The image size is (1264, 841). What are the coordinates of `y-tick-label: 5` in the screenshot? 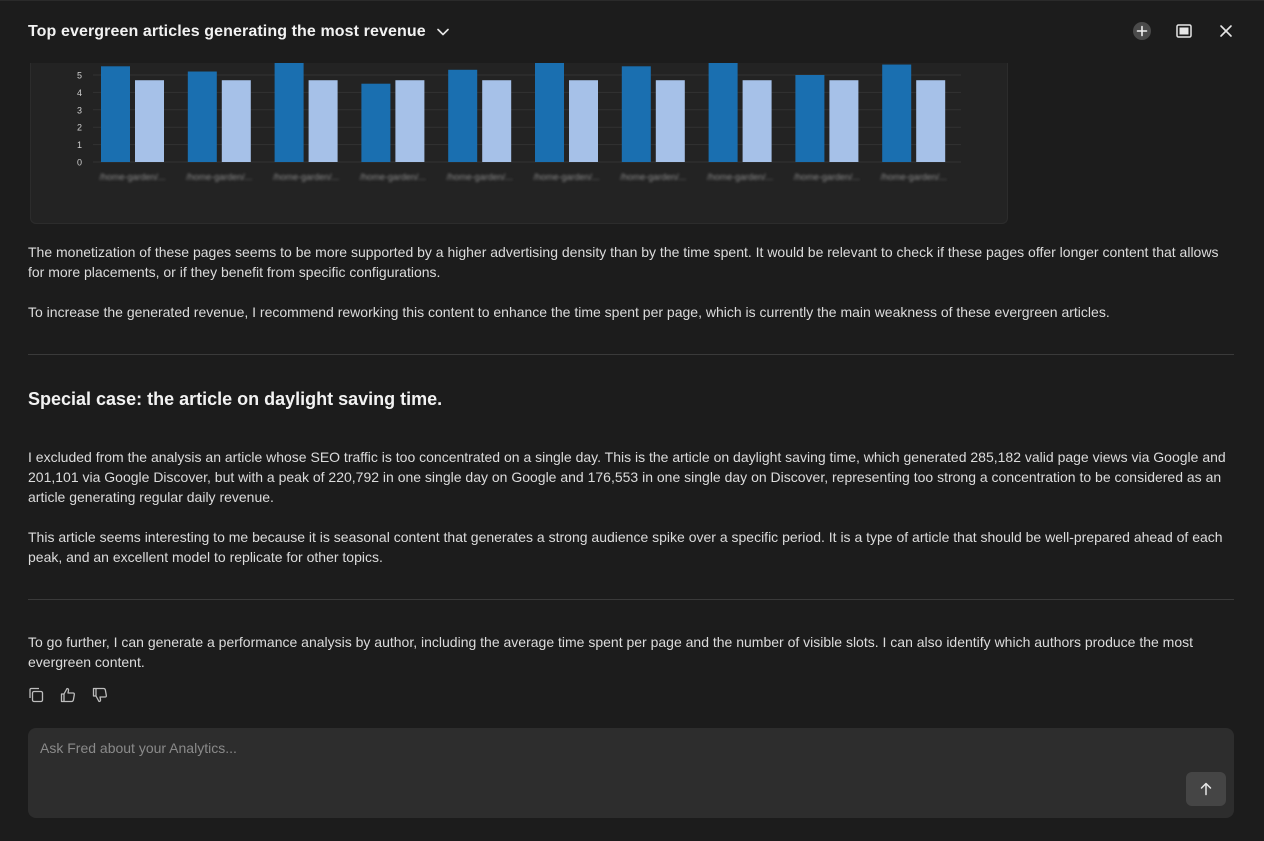 It's located at (79, 76).